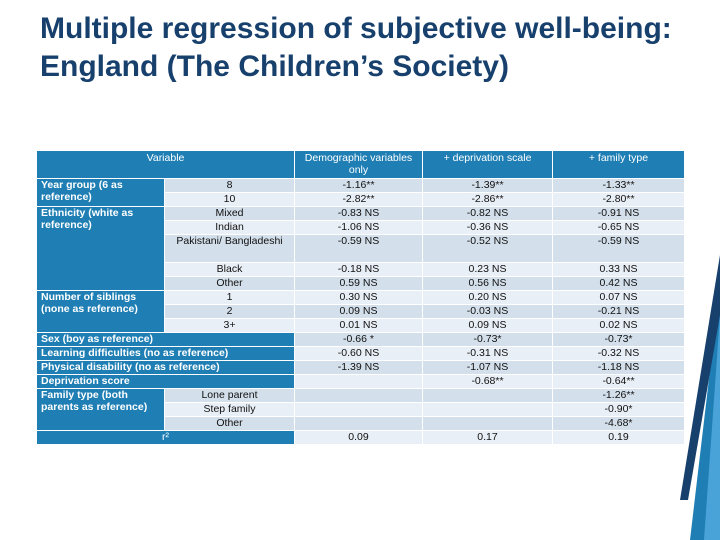  I want to click on table-row: Step family -0.90*, so click(361, 409).